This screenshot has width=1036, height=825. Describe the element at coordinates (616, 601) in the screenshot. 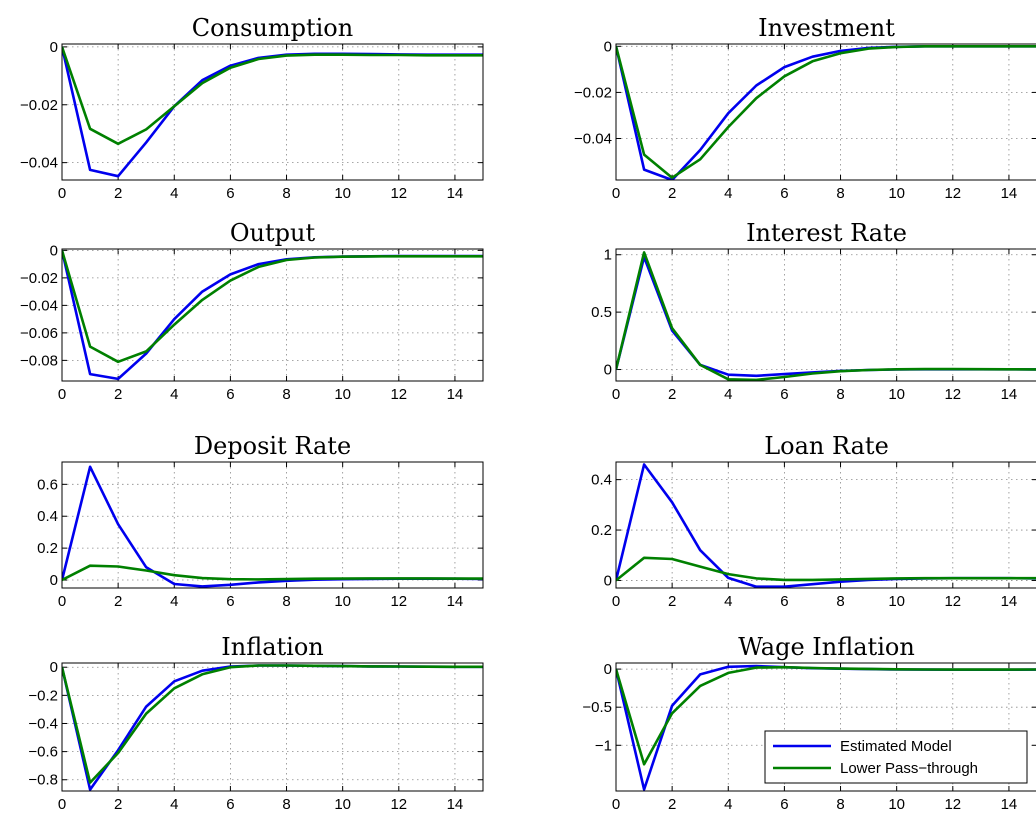

I see `panel-loan-rate-xtick-label: 0` at that location.